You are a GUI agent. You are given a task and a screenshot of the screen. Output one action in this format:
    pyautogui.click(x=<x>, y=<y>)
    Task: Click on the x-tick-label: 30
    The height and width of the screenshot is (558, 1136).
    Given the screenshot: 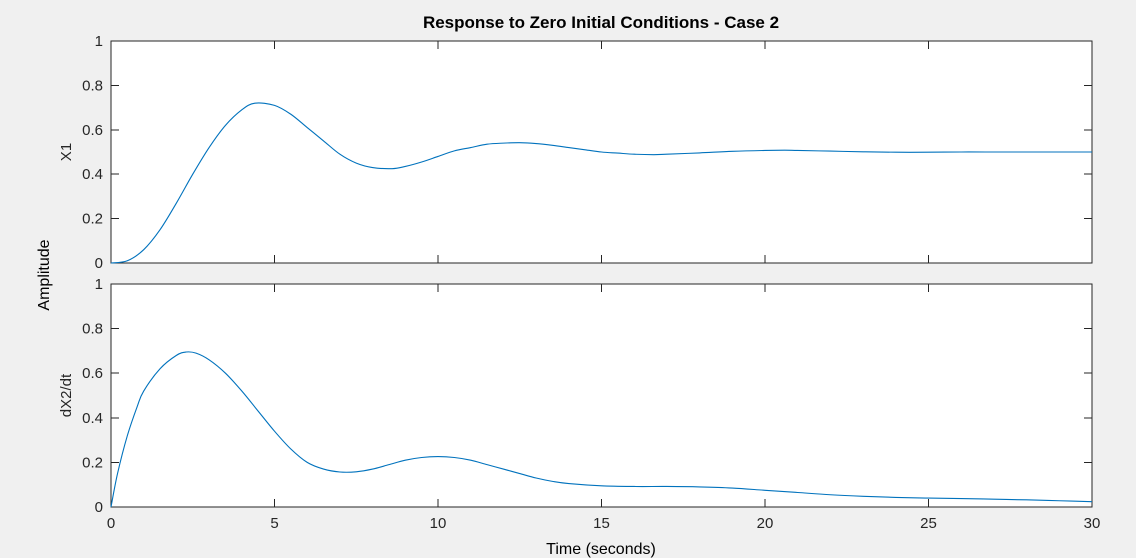 What is the action you would take?
    pyautogui.click(x=1092, y=523)
    